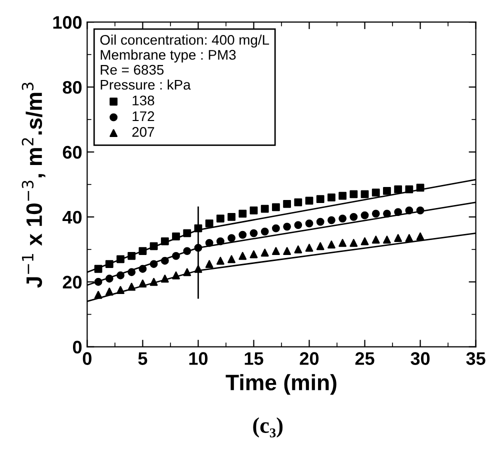 The image size is (487, 451). What do you see at coordinates (268, 427) in the screenshot?
I see `text: (c₃)` at bounding box center [268, 427].